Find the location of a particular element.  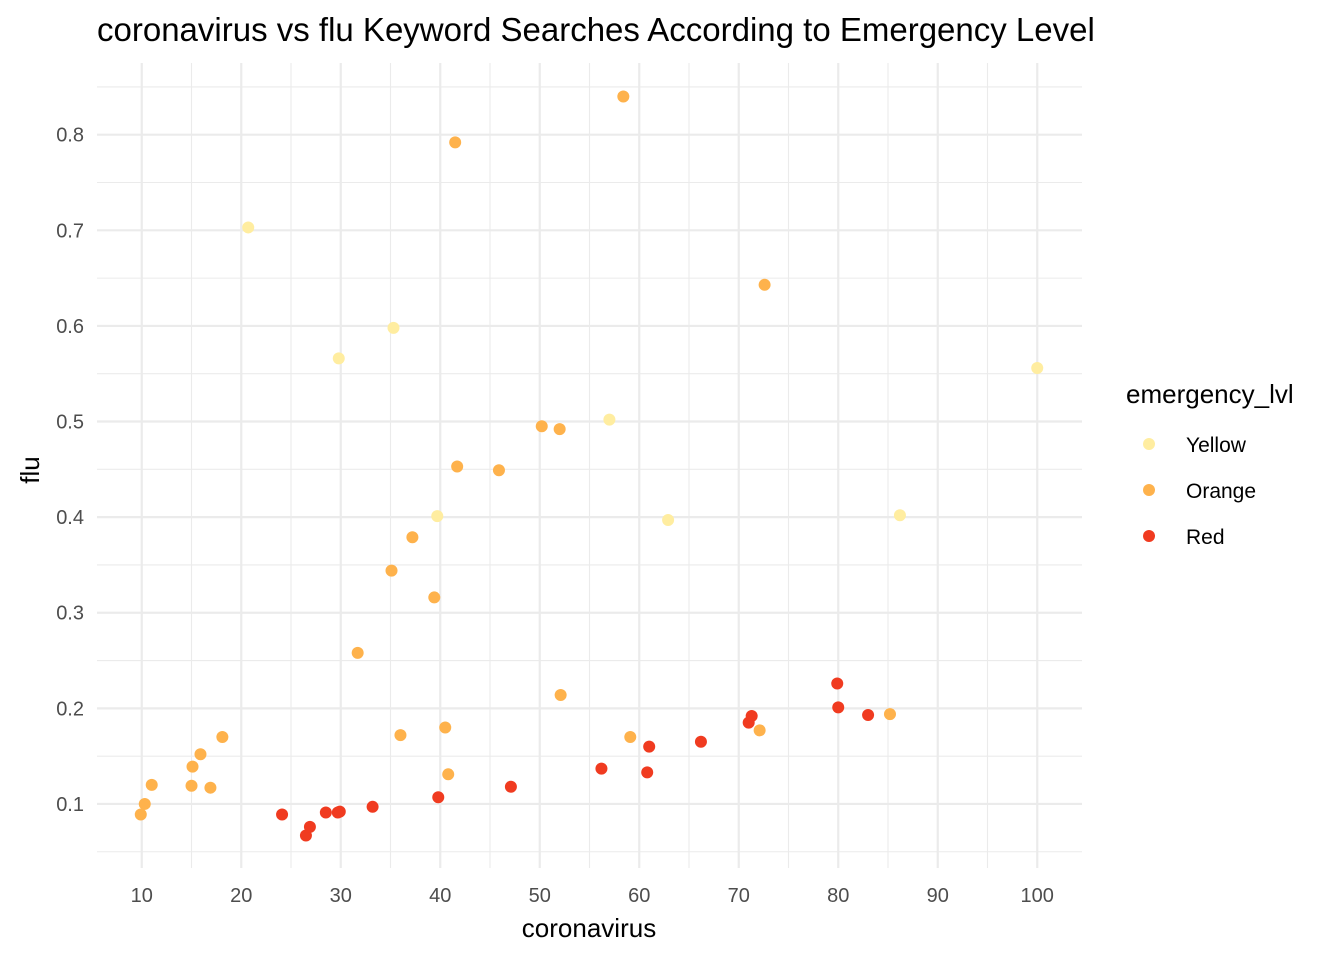

x-tick-label: 90 is located at coordinates (938, 896).